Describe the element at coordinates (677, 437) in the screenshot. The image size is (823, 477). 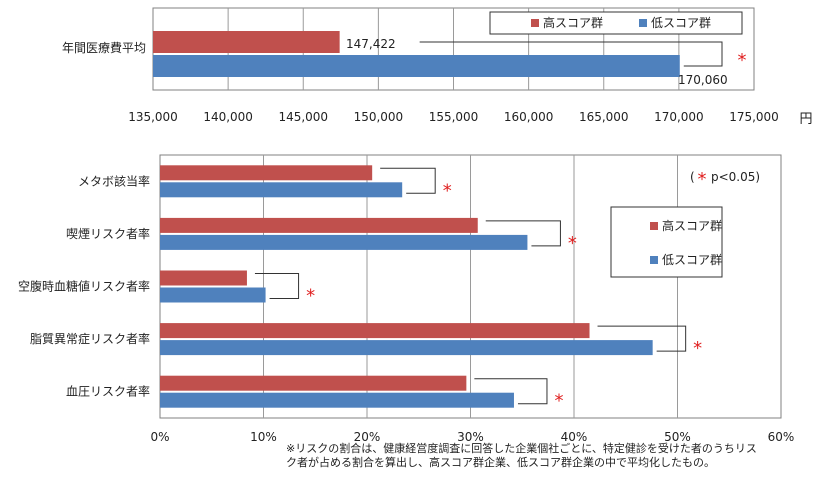
I see `x-tick-label: 50%` at that location.